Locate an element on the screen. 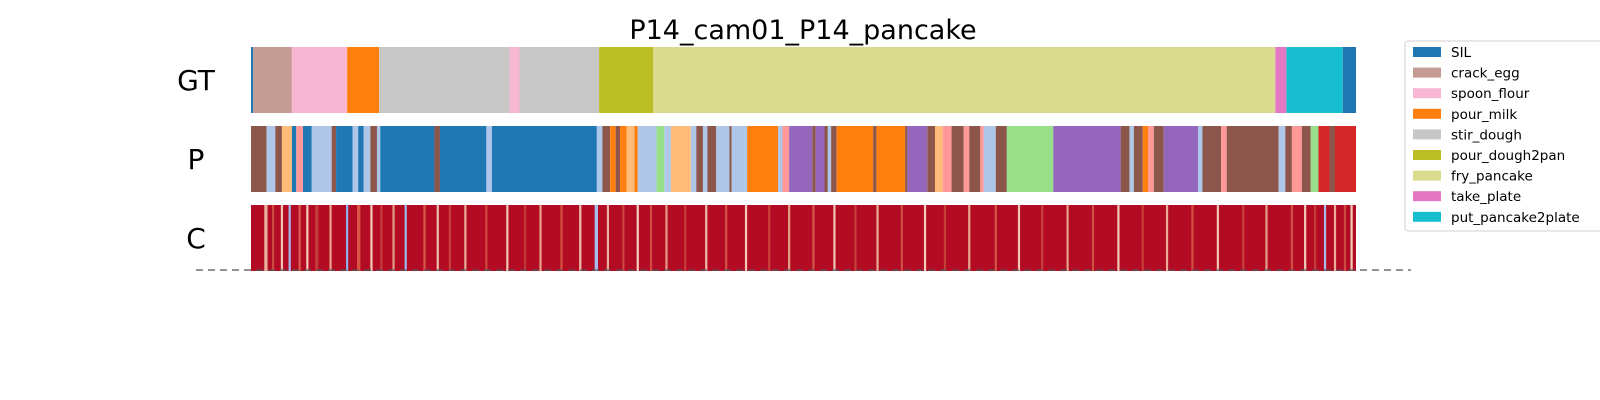 This screenshot has width=1600, height=400. legend-swatch-put_pancake2plate is located at coordinates (1427, 216).